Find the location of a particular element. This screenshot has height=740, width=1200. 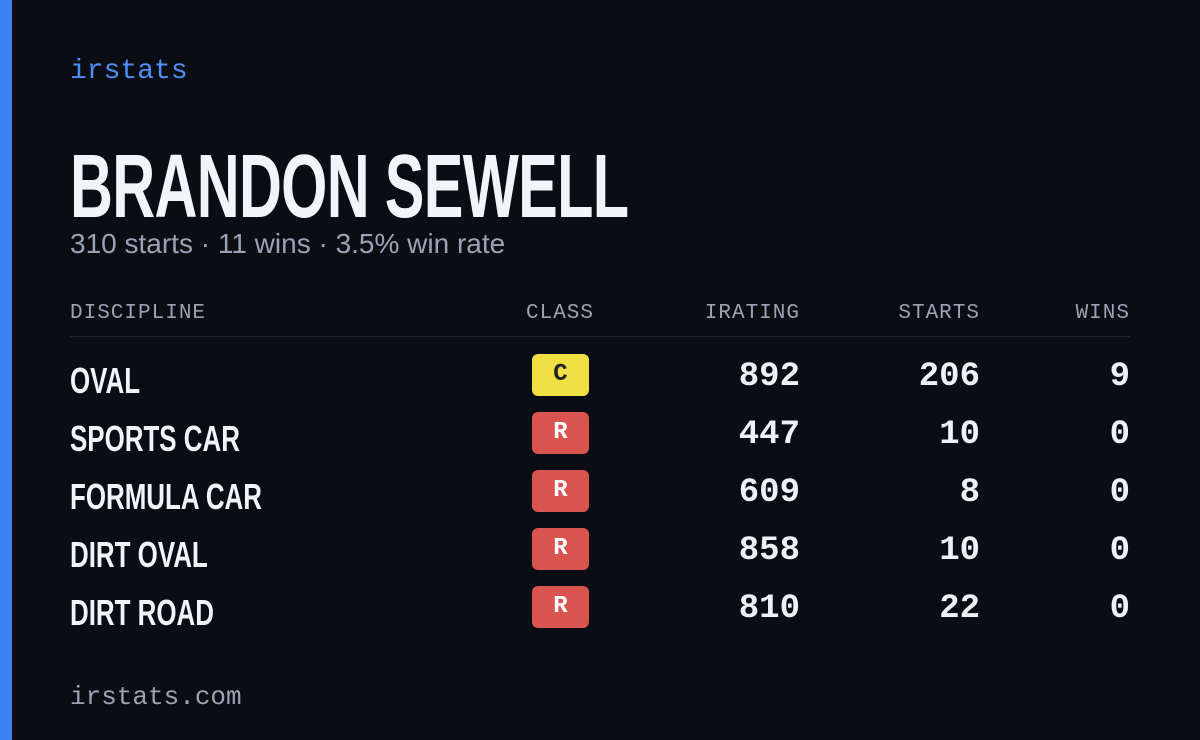

header-wins: WINS is located at coordinates (1102, 313).